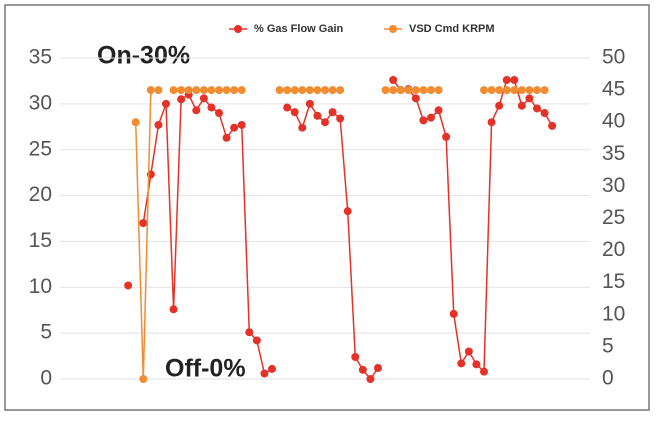 This screenshot has width=658, height=426. What do you see at coordinates (40, 286) in the screenshot?
I see `y-tick-label: 10` at bounding box center [40, 286].